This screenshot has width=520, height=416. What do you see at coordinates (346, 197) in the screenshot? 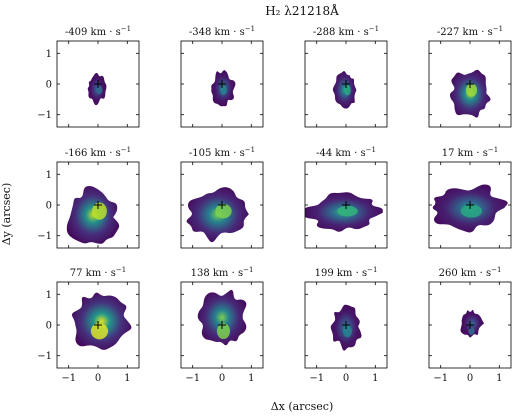
I see `channel-panel: -44 km · s−1` at bounding box center [346, 197].